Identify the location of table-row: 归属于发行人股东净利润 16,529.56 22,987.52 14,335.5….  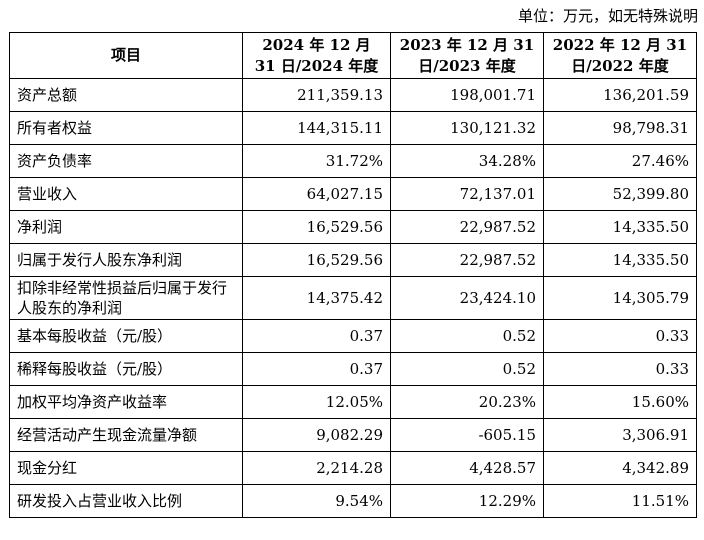
(353, 260).